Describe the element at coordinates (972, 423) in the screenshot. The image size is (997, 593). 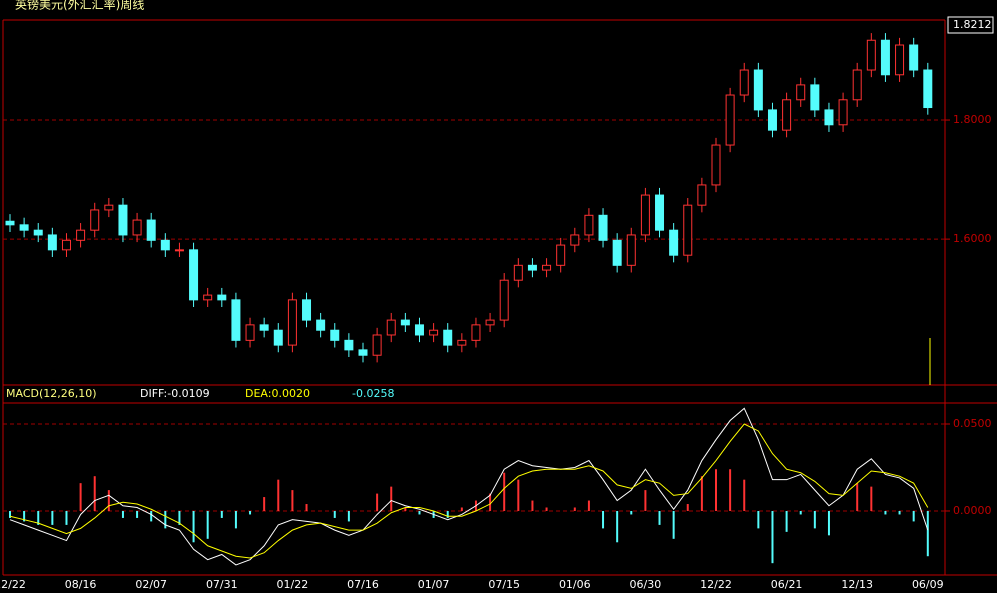
I see `y-tick-label: 0.0500` at that location.